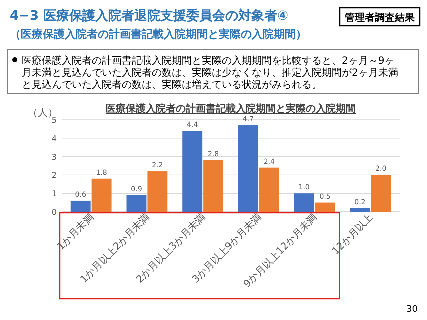  Describe the element at coordinates (380, 18) in the screenshot. I see `text: 管理者調査結果` at that location.